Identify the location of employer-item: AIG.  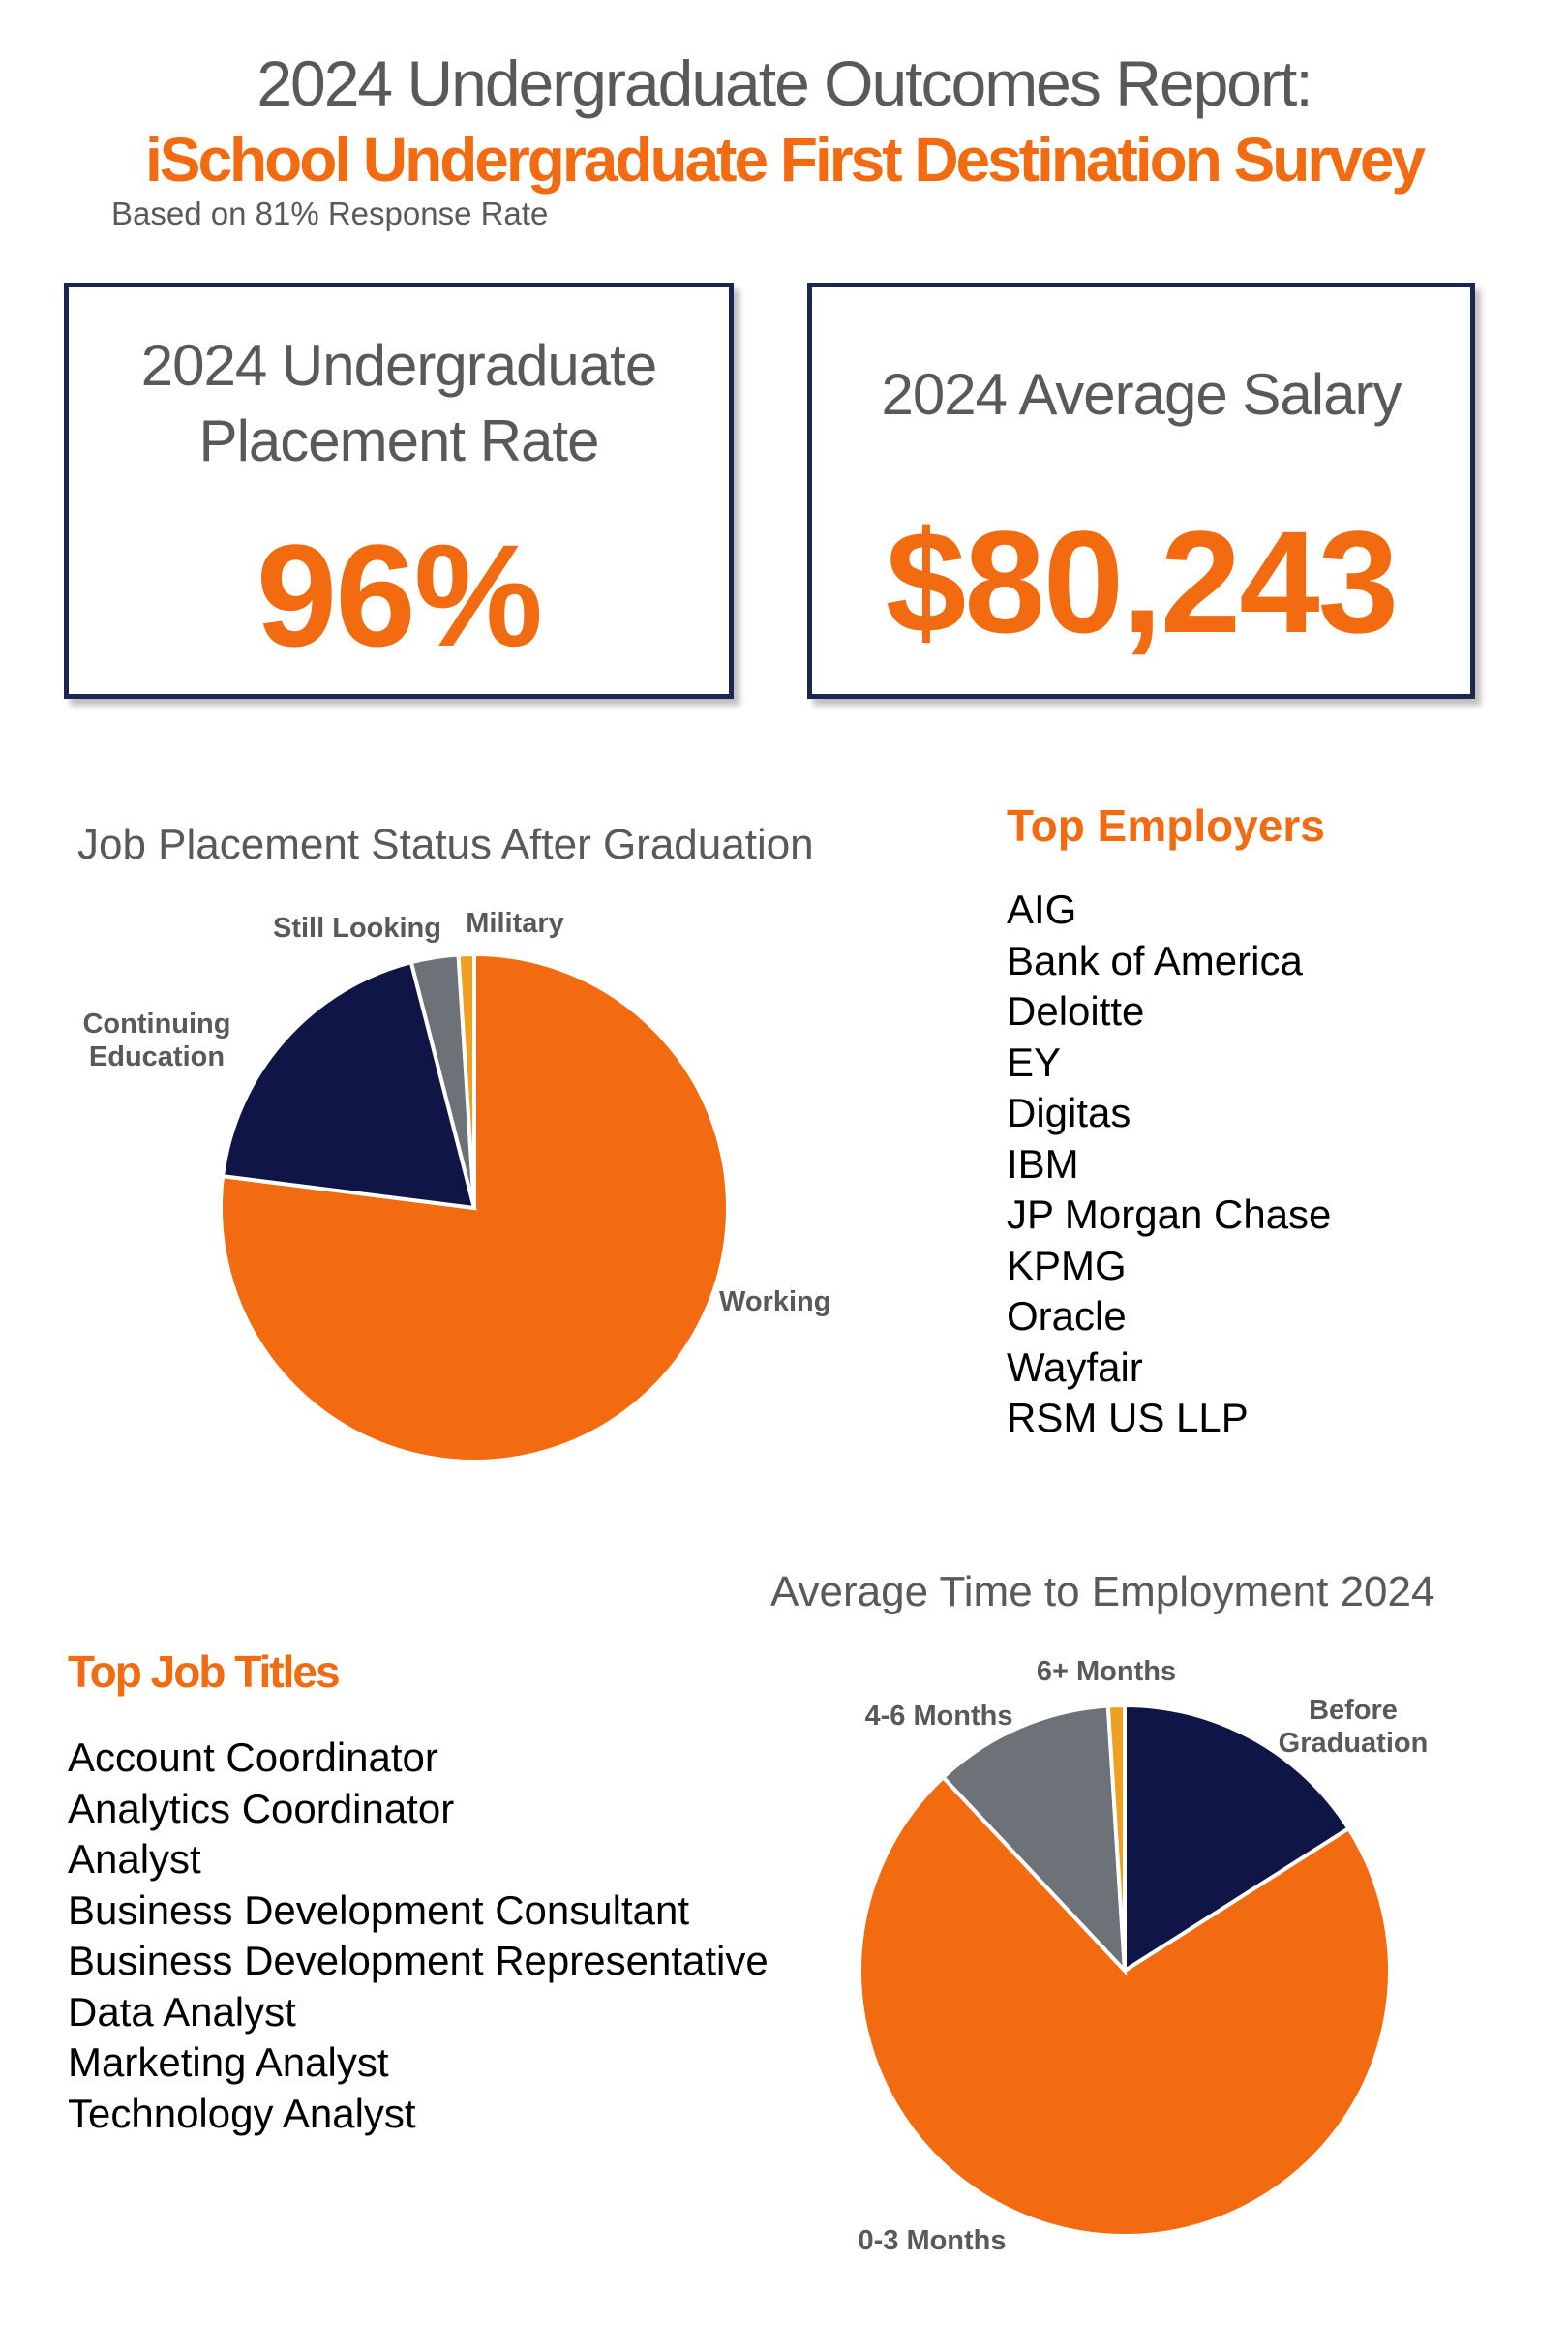
(1042, 909).